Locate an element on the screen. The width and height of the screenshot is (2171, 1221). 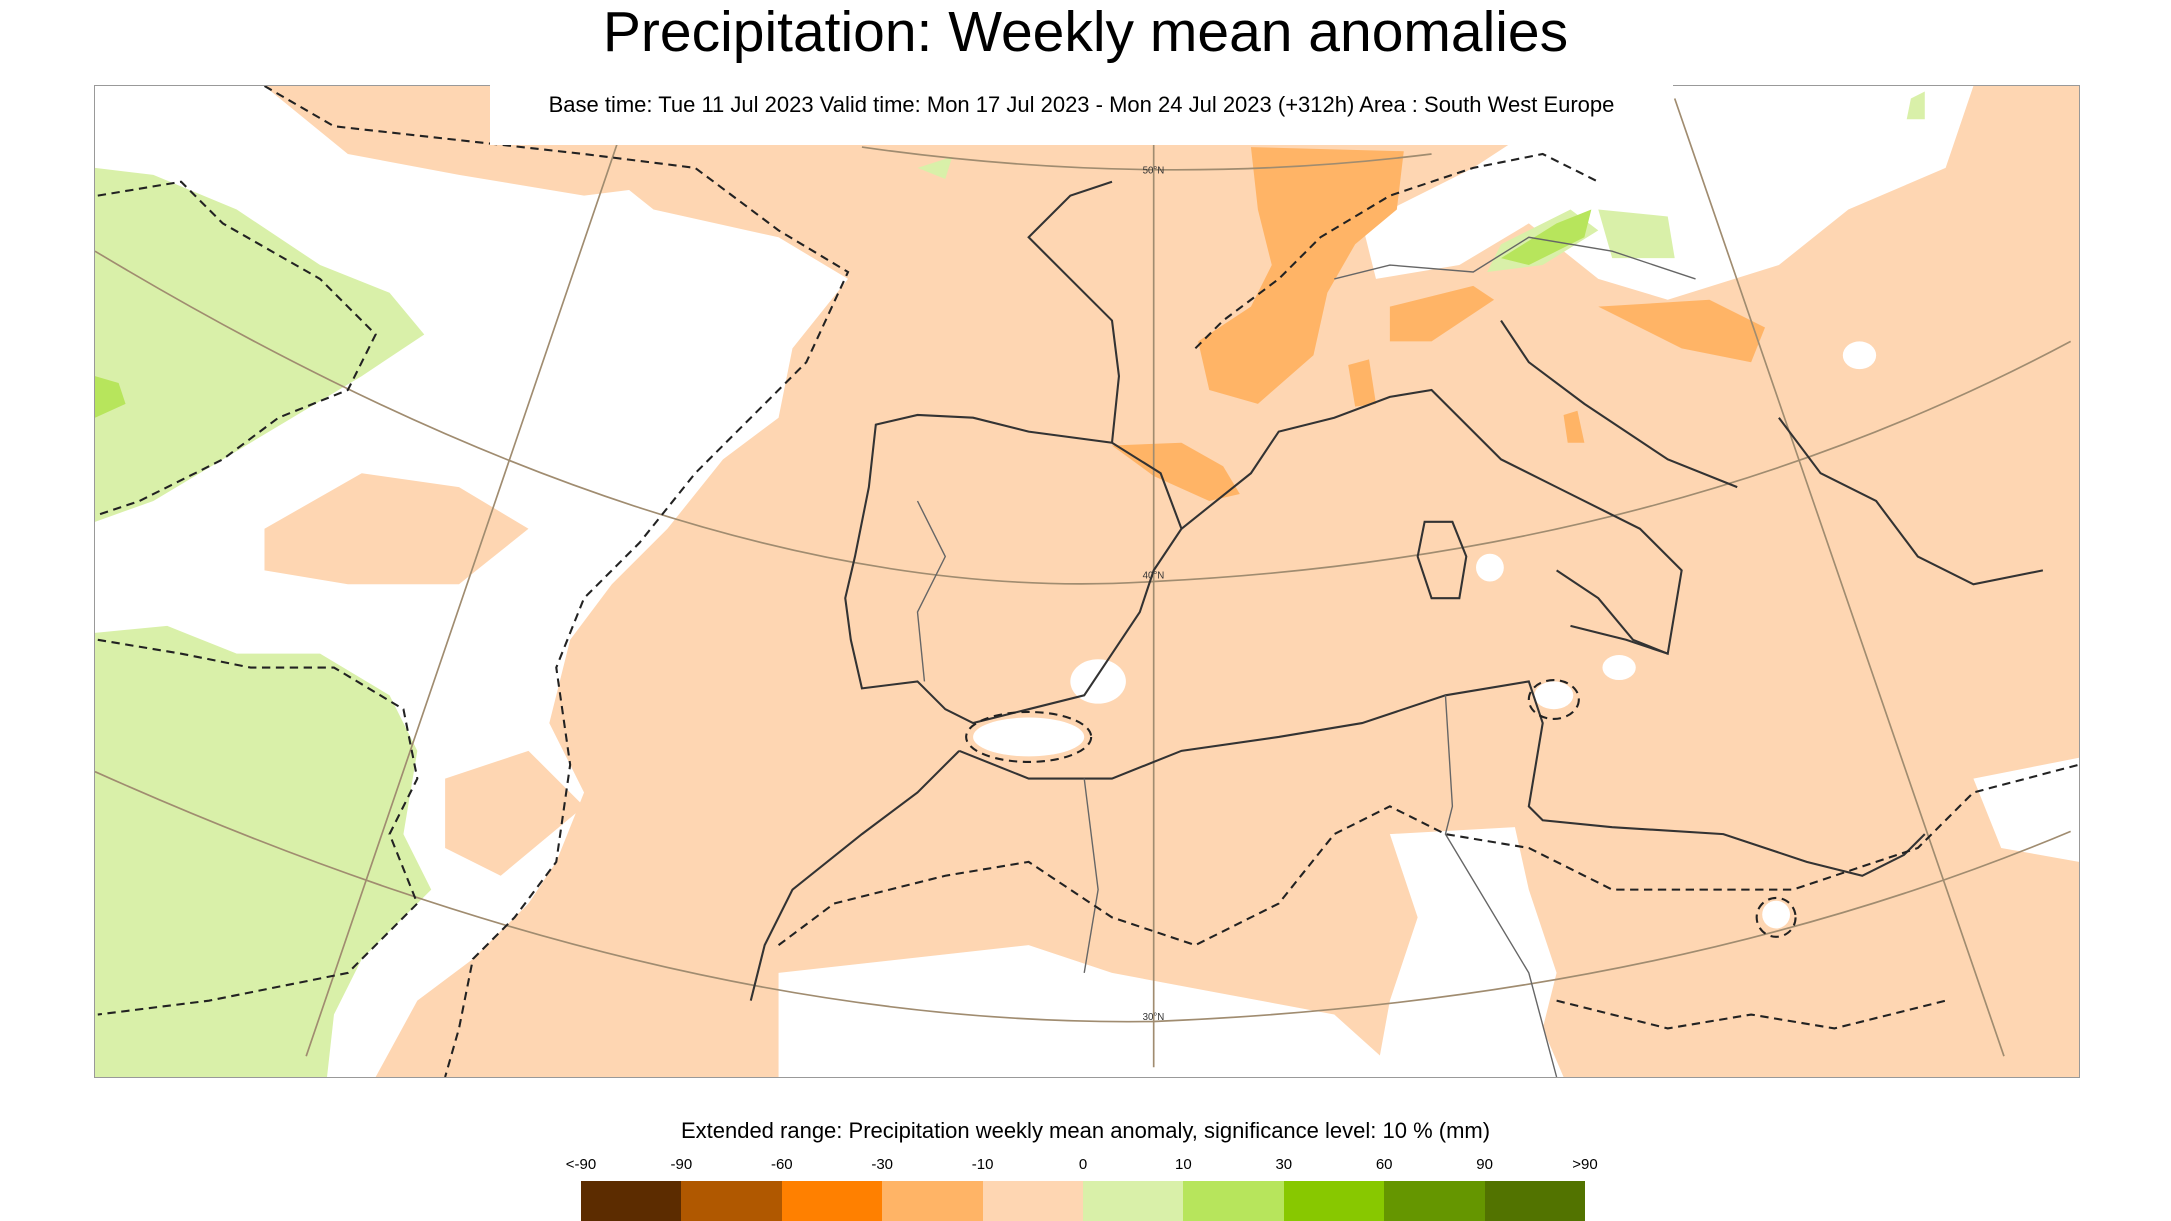
legend-colorbar is located at coordinates (1083, 1201).